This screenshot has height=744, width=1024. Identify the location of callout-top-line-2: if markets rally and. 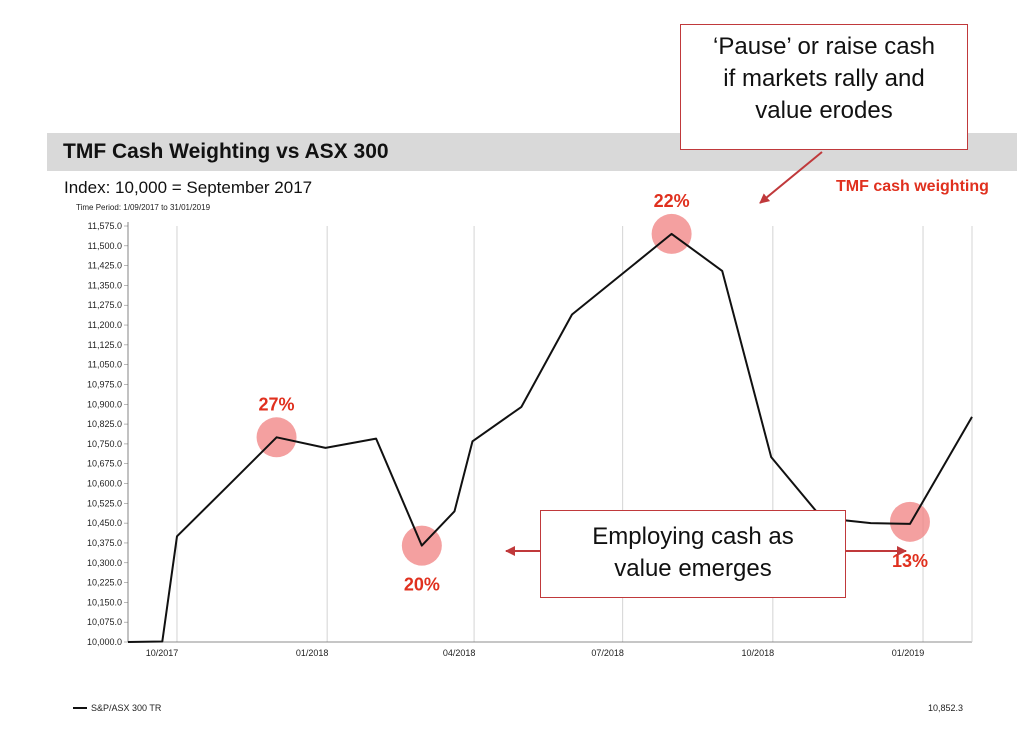
(824, 78).